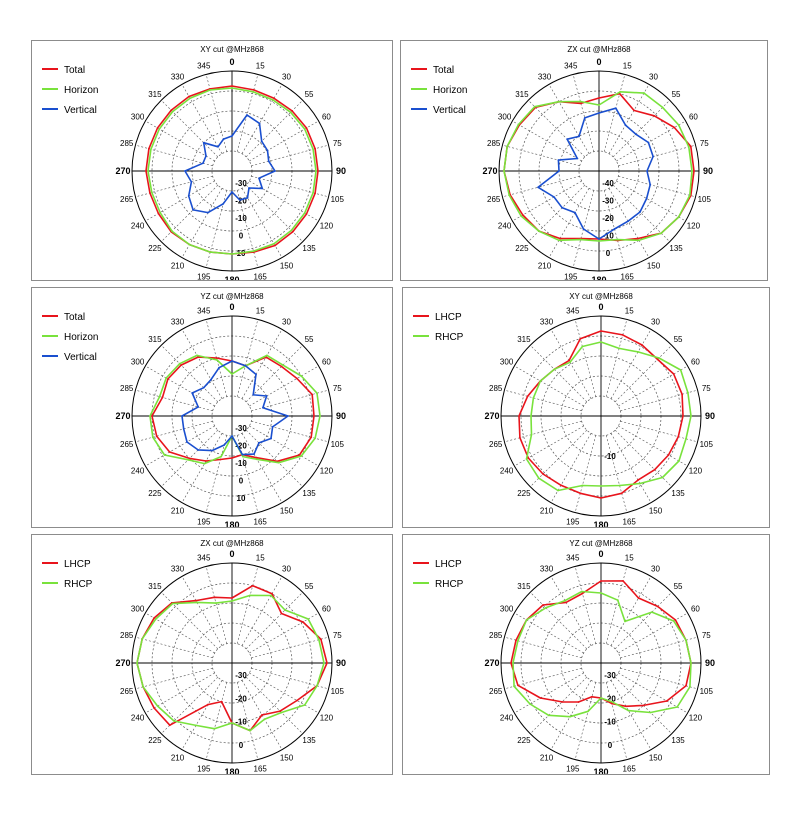 The image size is (800, 816). I want to click on angle-tick-label: 300, so click(138, 117).